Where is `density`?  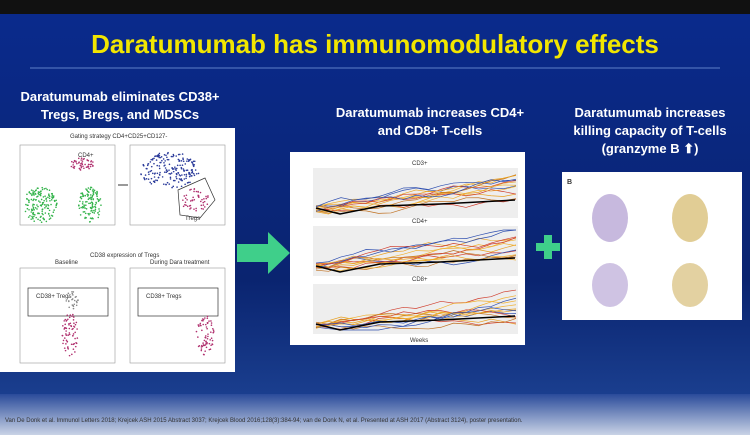
density is located at coordinates (690, 218).